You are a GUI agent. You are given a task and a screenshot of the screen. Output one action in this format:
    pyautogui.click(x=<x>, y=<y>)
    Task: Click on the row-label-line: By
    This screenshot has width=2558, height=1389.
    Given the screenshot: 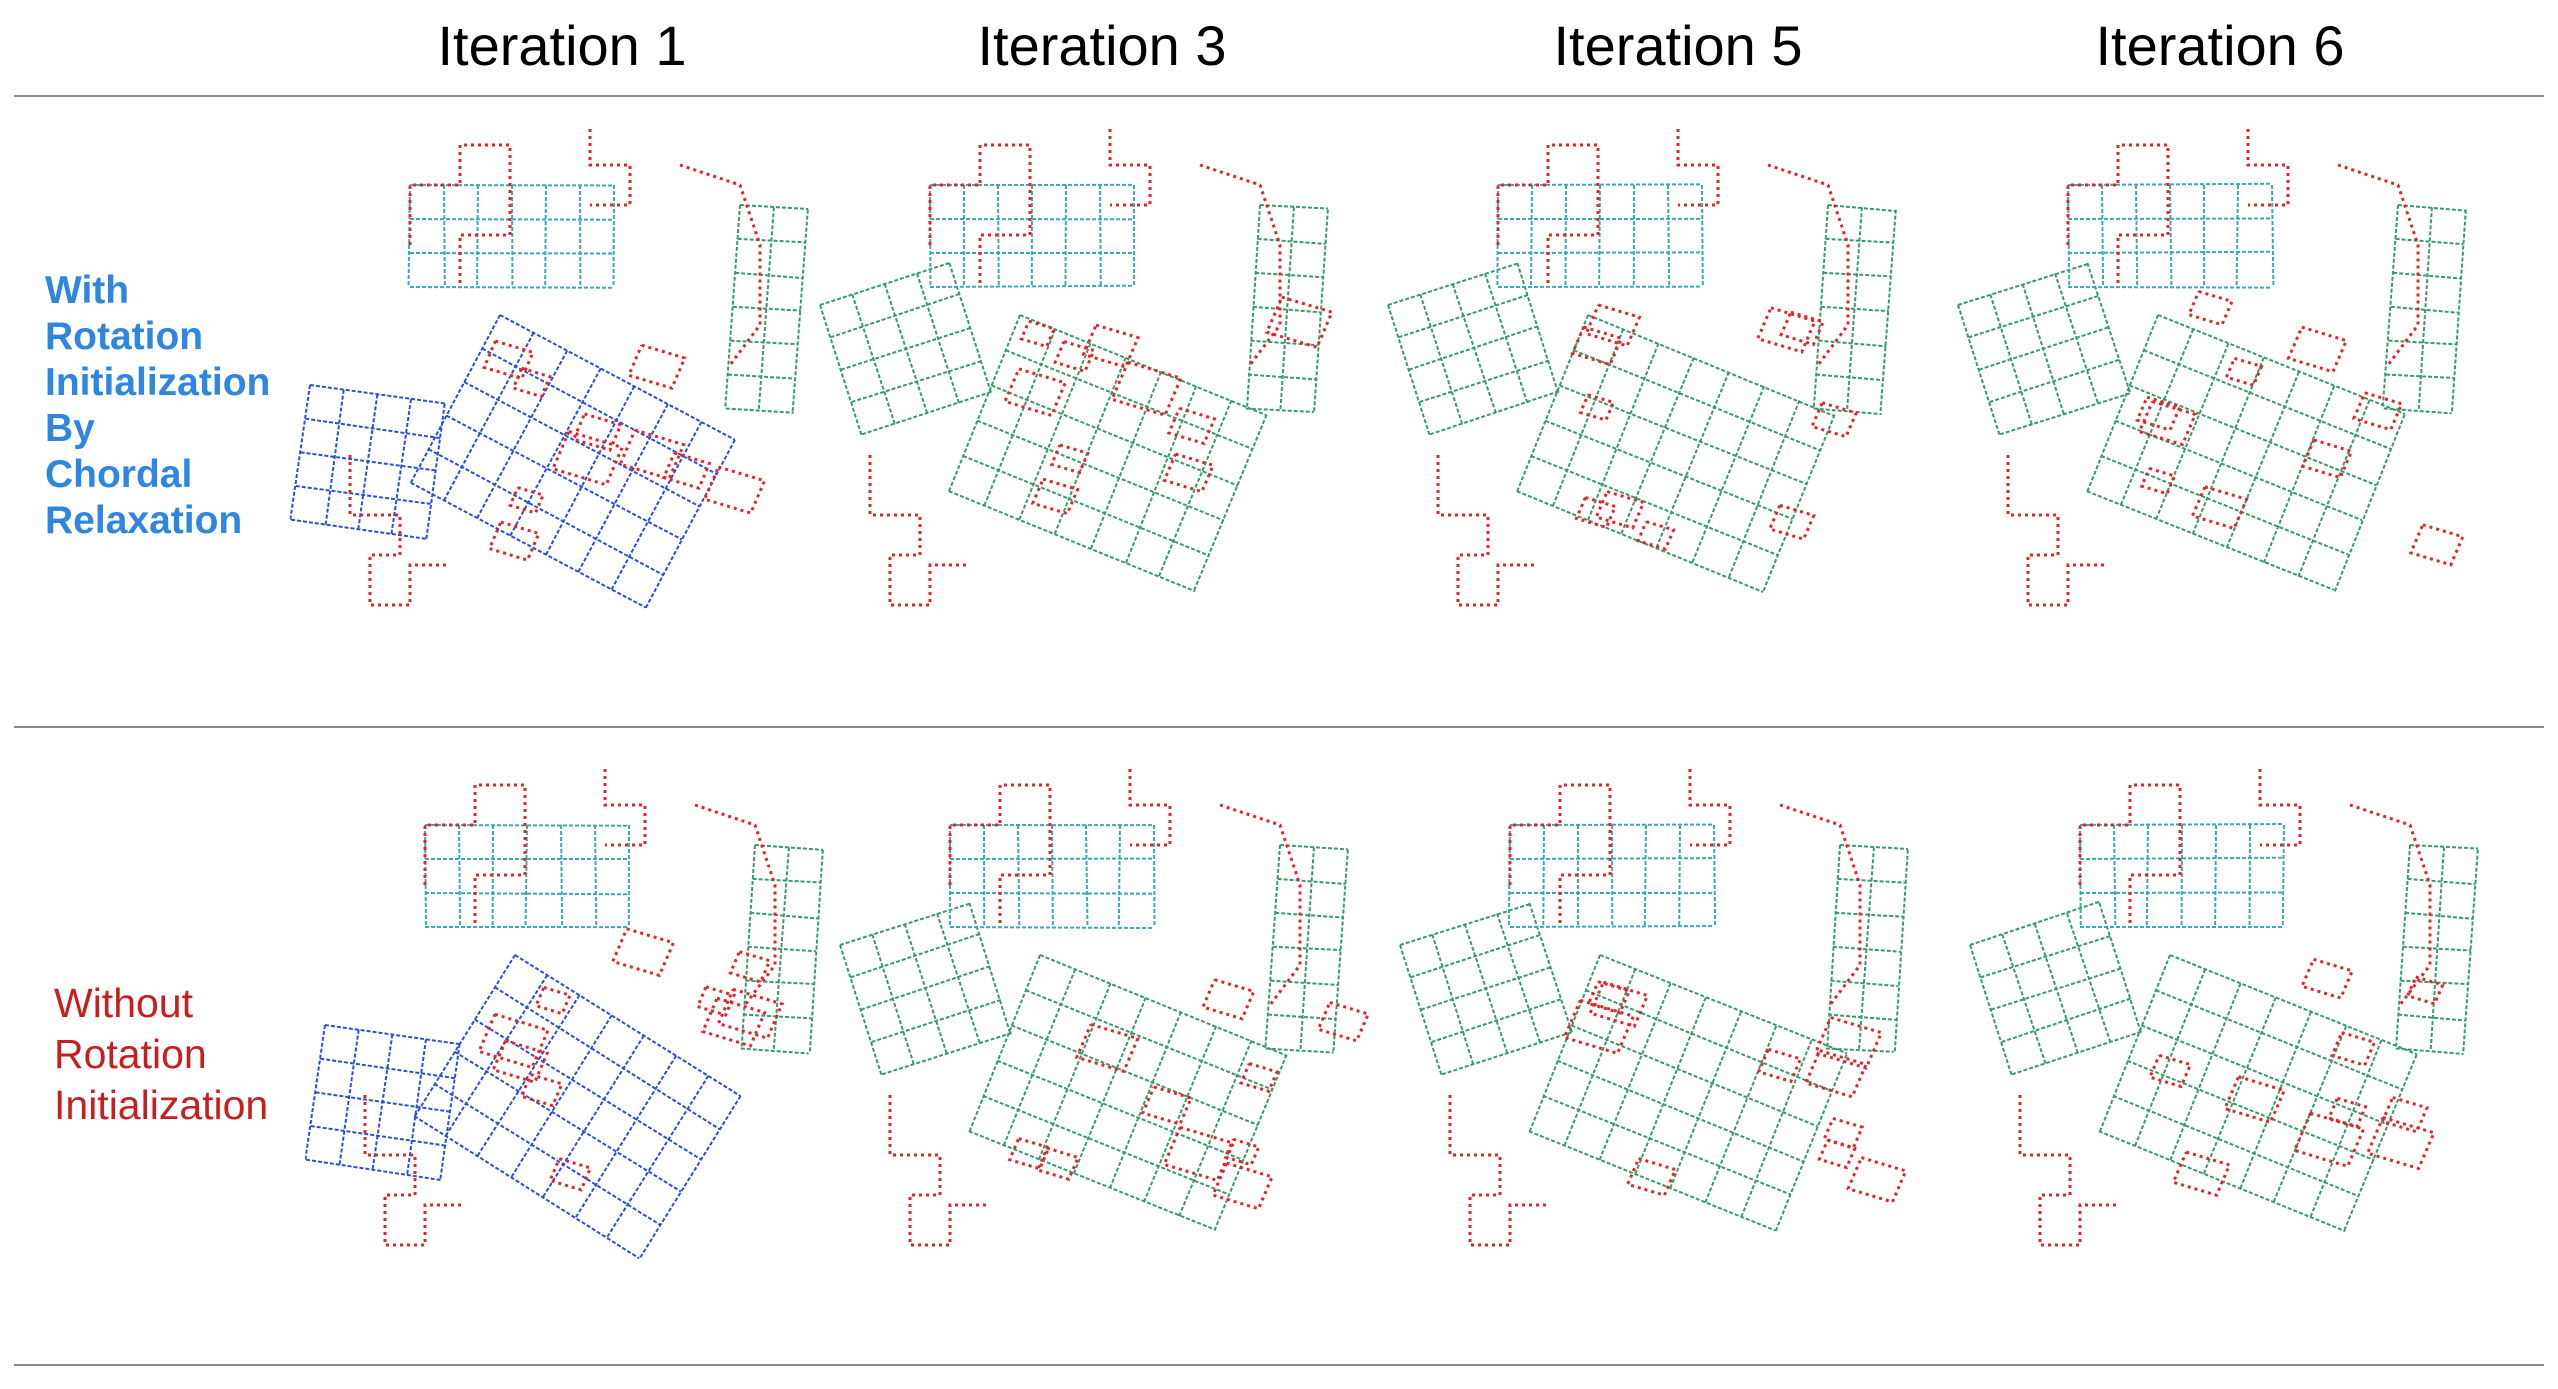 What is the action you would take?
    pyautogui.click(x=70, y=428)
    